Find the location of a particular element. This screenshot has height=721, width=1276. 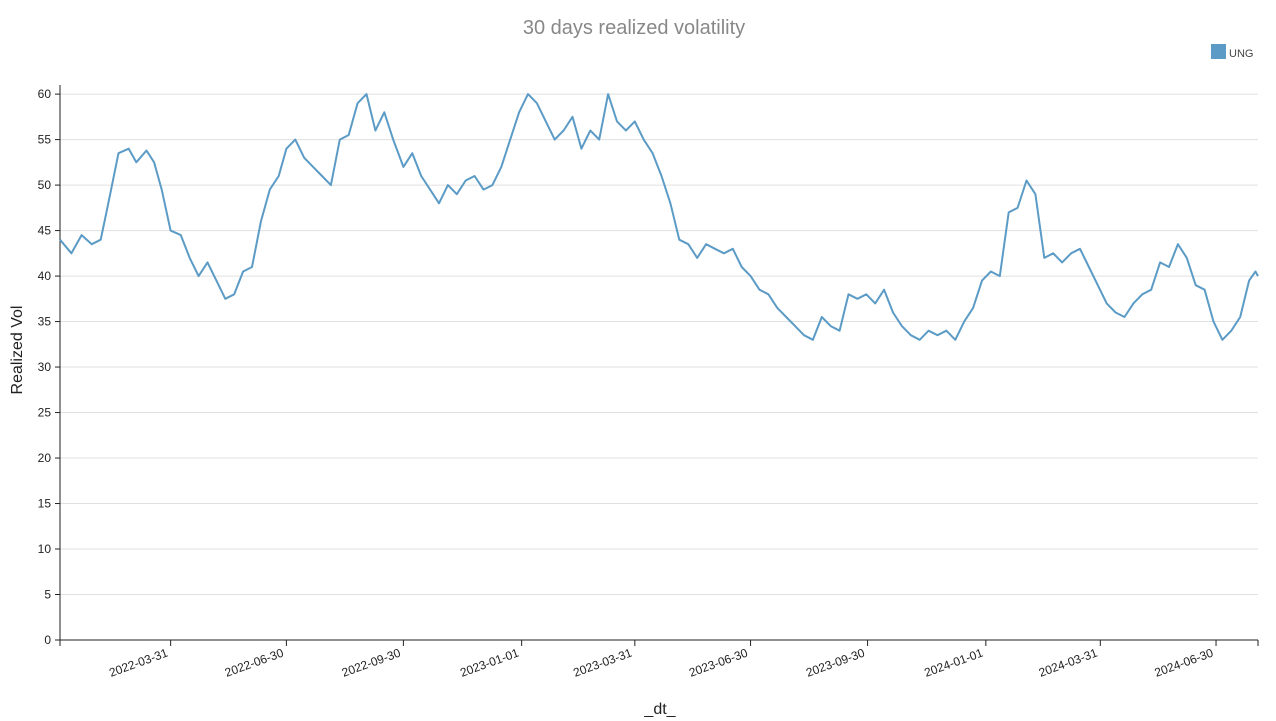

y-tick-label: 40 is located at coordinates (45, 276).